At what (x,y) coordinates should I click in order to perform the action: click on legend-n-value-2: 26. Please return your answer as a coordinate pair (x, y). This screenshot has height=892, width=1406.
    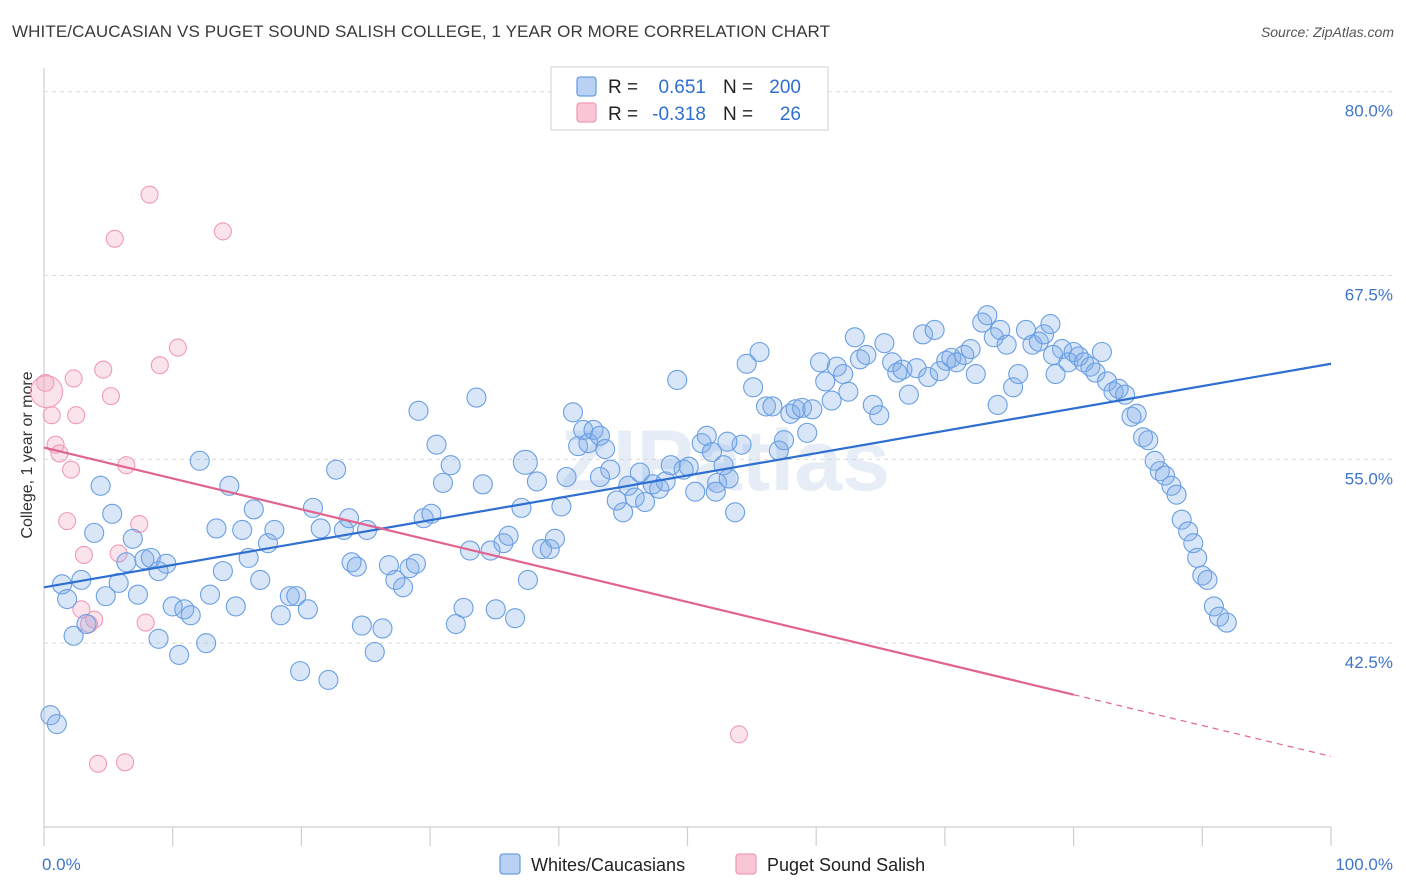
    Looking at the image, I should click on (790, 114).